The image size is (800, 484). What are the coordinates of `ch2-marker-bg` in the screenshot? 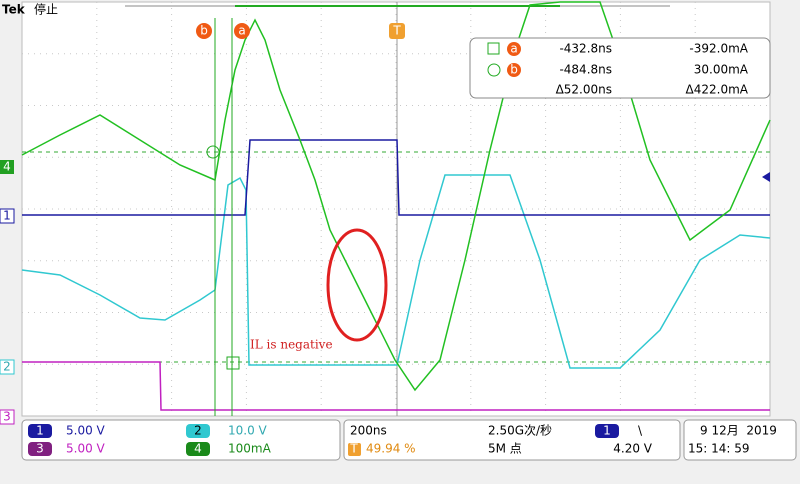 It's located at (7, 367).